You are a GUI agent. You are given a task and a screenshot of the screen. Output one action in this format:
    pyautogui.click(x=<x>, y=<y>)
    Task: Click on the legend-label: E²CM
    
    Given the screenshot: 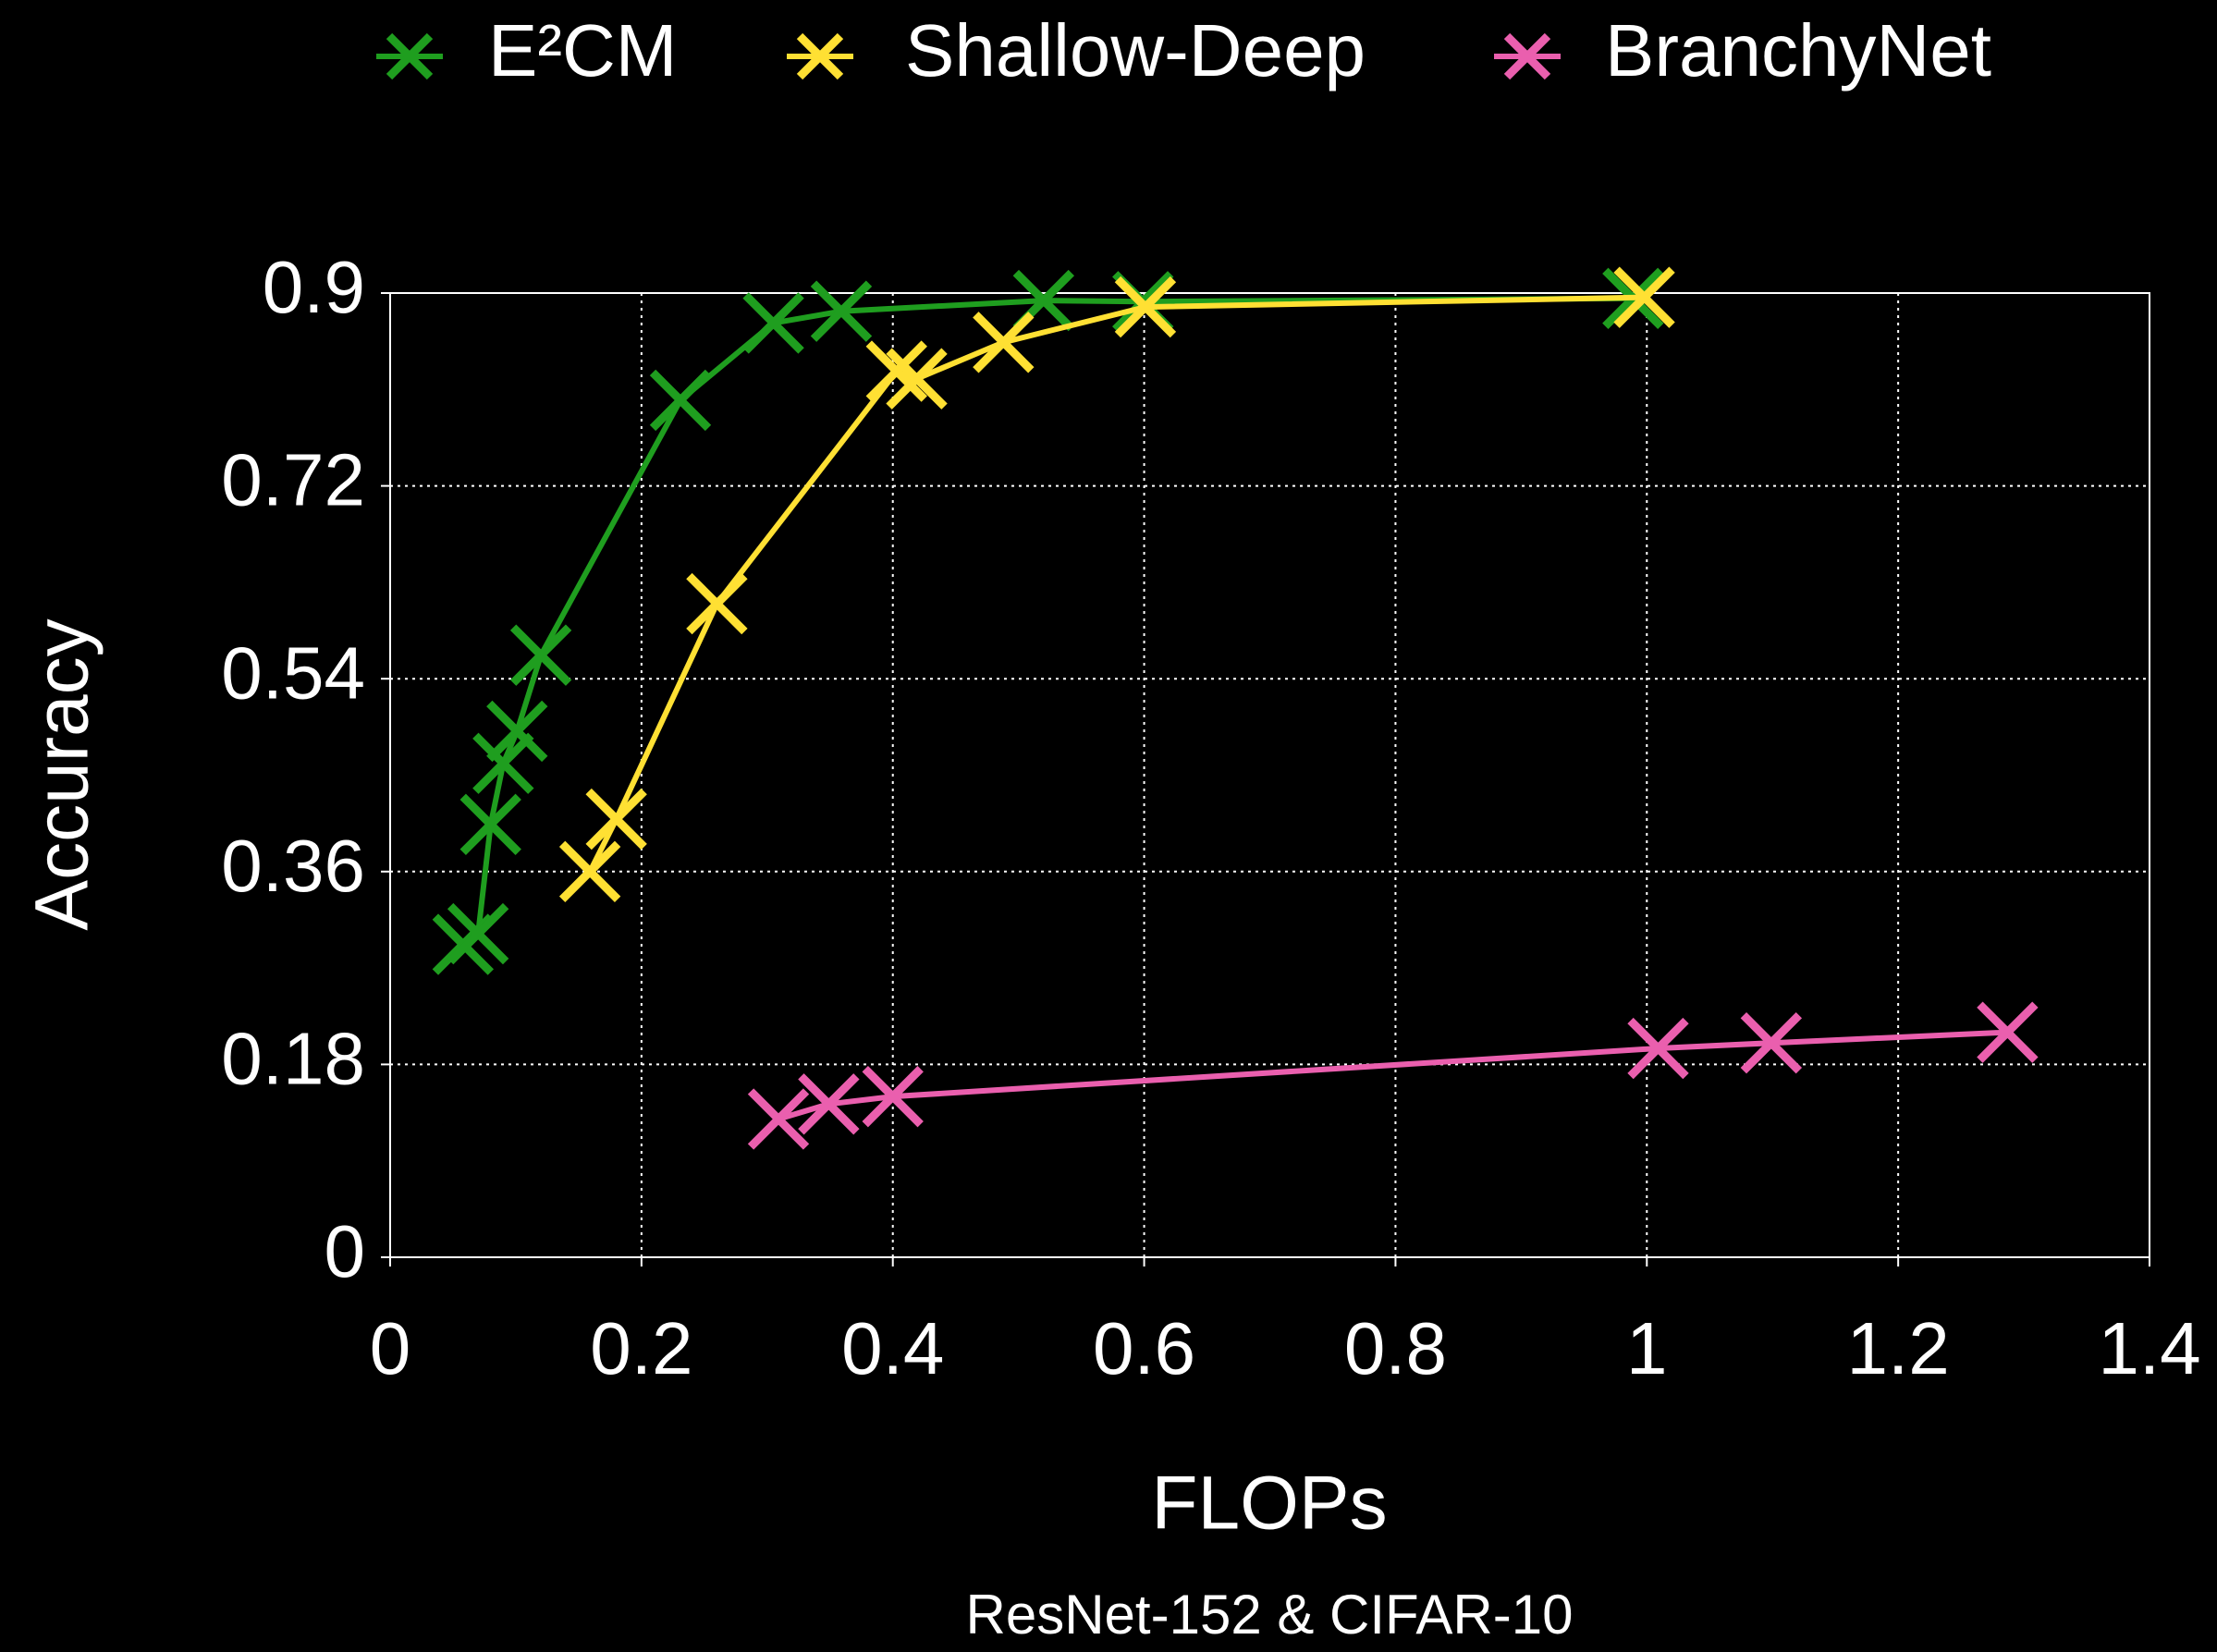 What is the action you would take?
    pyautogui.click(x=582, y=50)
    